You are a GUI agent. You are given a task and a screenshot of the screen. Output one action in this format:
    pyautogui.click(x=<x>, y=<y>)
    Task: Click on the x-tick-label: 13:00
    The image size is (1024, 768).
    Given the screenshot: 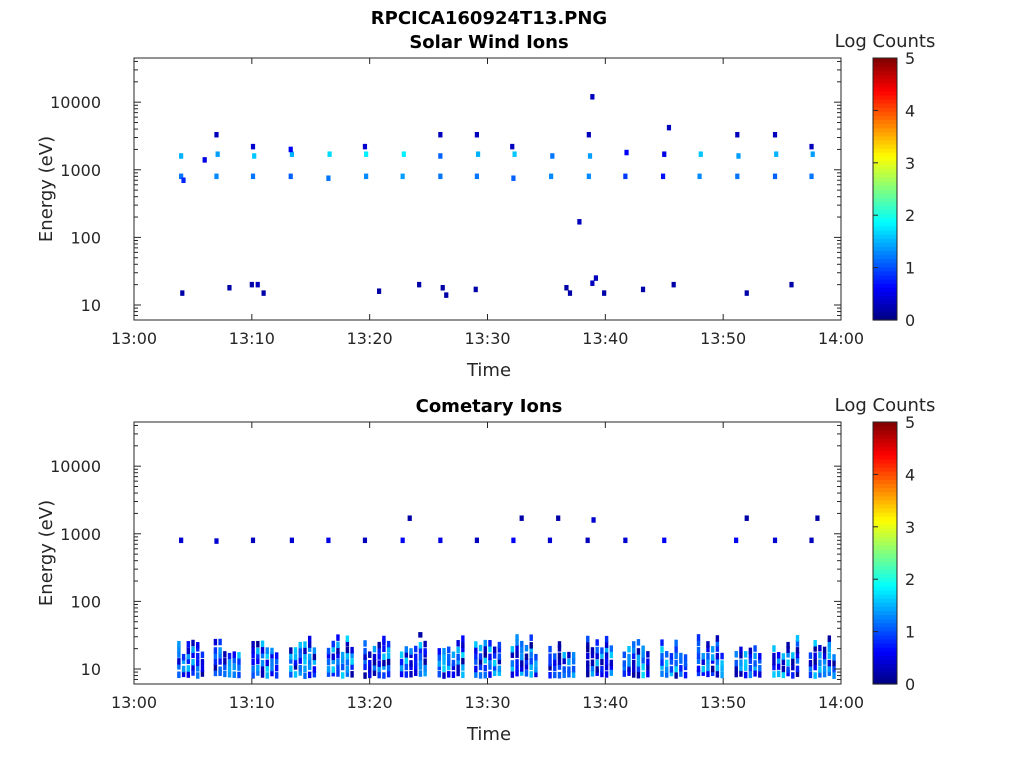 What is the action you would take?
    pyautogui.click(x=134, y=338)
    